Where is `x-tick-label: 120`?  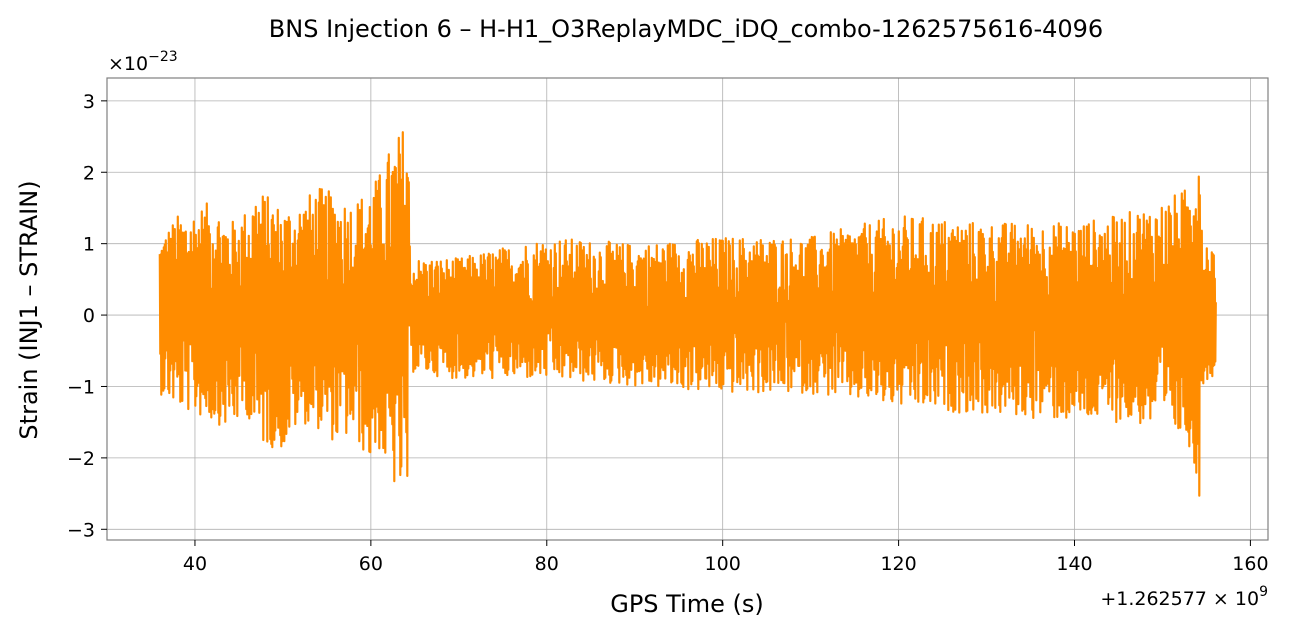 x-tick-label: 120 is located at coordinates (898, 564).